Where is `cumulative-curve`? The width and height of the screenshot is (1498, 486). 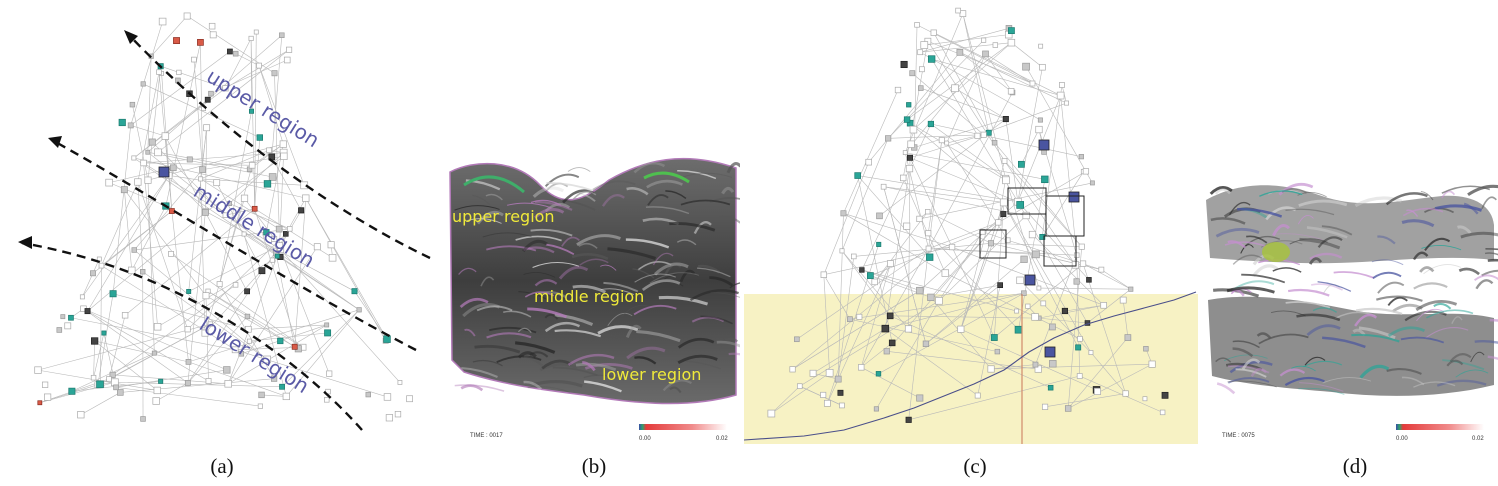 cumulative-curve is located at coordinates (970, 366).